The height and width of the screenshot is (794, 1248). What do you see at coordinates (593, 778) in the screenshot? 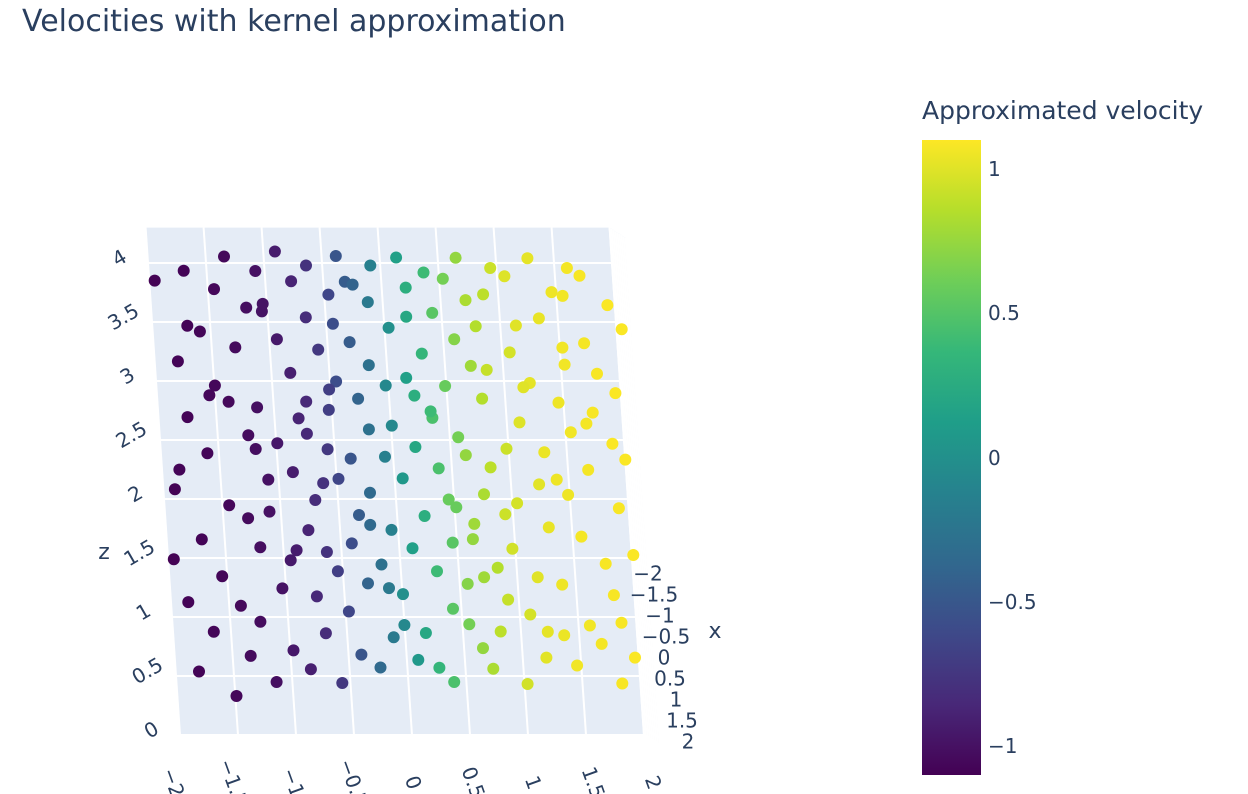
I see `y-tick-label: 1.5` at bounding box center [593, 778].